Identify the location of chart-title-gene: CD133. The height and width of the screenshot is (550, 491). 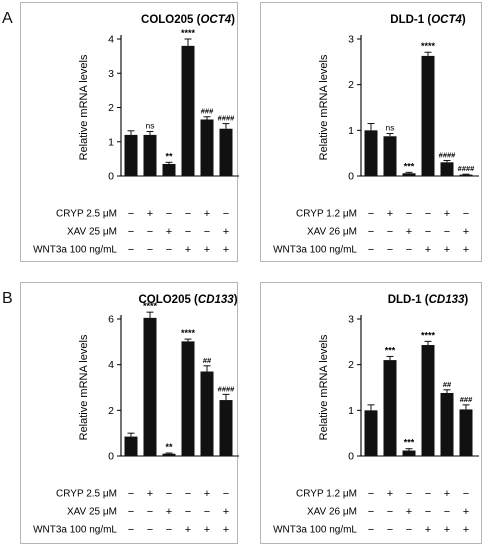
(216, 300).